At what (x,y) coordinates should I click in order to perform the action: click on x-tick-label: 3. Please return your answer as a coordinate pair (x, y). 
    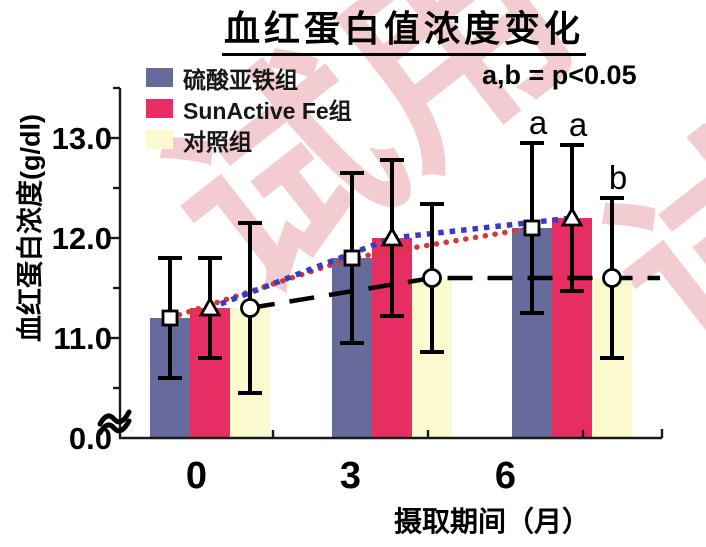
    Looking at the image, I should click on (350, 476).